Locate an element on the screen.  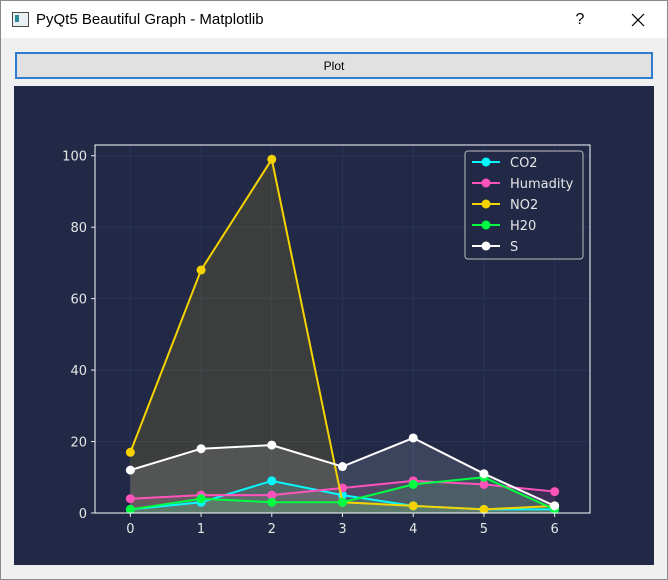
help-button: ? is located at coordinates (580, 19).